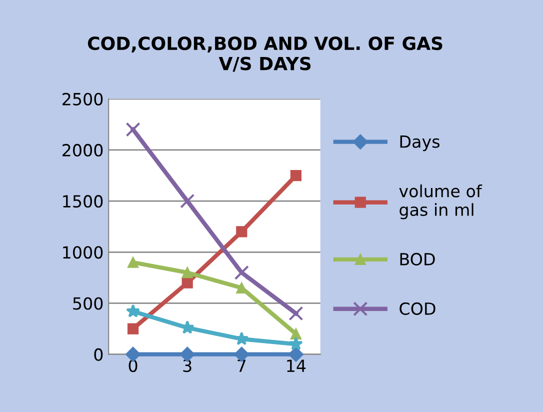  Describe the element at coordinates (82, 150) in the screenshot. I see `y-tick-label: 2000` at that location.